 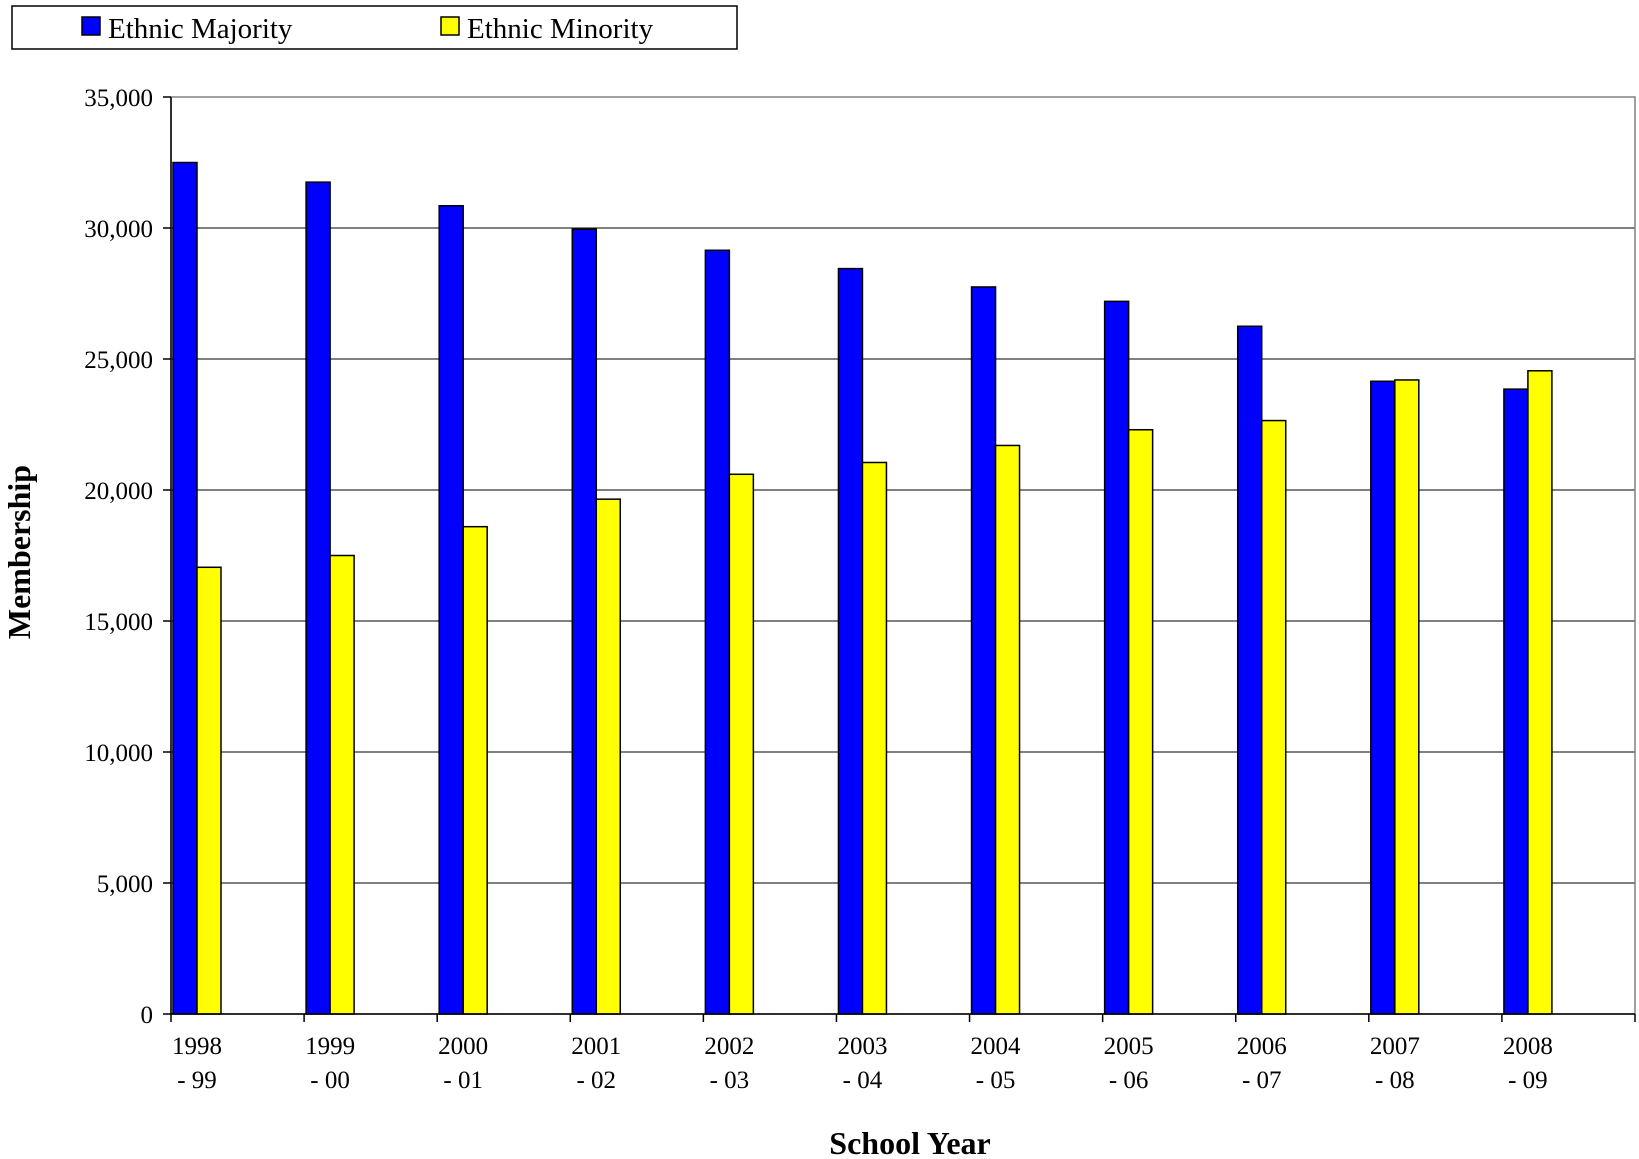 I want to click on y-tick-label: 10,000, so click(x=118, y=753).